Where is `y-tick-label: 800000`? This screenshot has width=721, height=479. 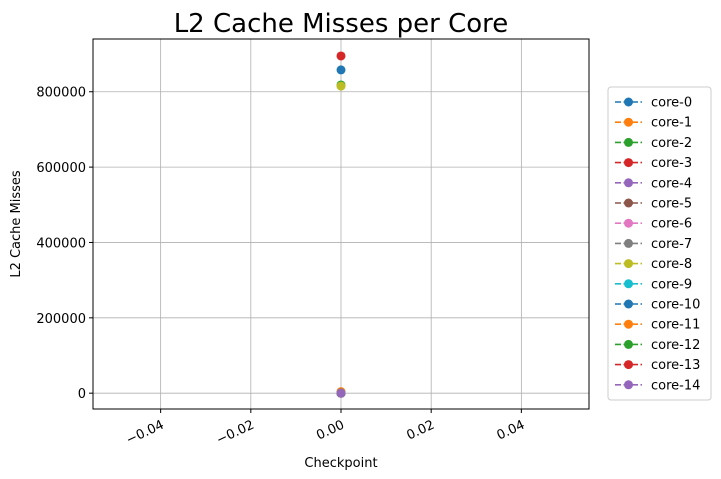
y-tick-label: 800000 is located at coordinates (61, 93).